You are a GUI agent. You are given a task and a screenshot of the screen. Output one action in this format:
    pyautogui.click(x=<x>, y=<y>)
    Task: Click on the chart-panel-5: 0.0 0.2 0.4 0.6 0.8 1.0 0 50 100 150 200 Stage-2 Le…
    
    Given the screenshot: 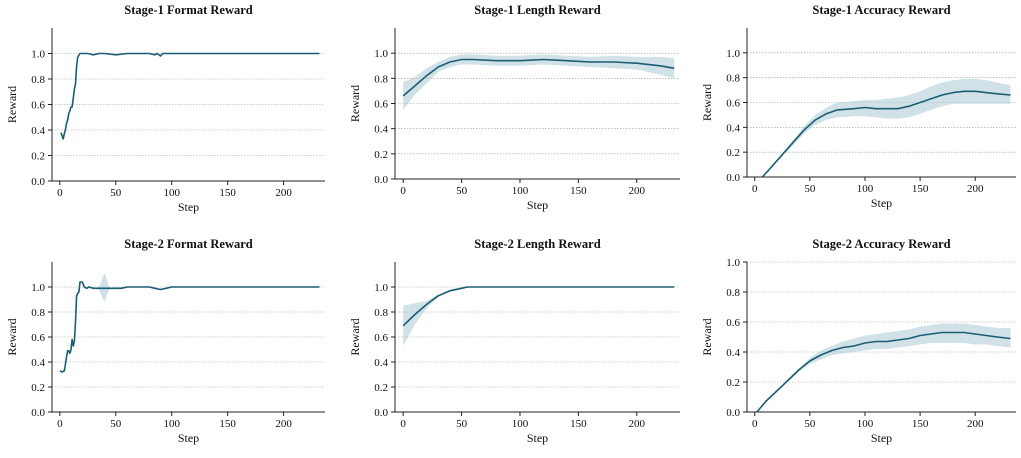 What is the action you would take?
    pyautogui.click(x=514, y=341)
    